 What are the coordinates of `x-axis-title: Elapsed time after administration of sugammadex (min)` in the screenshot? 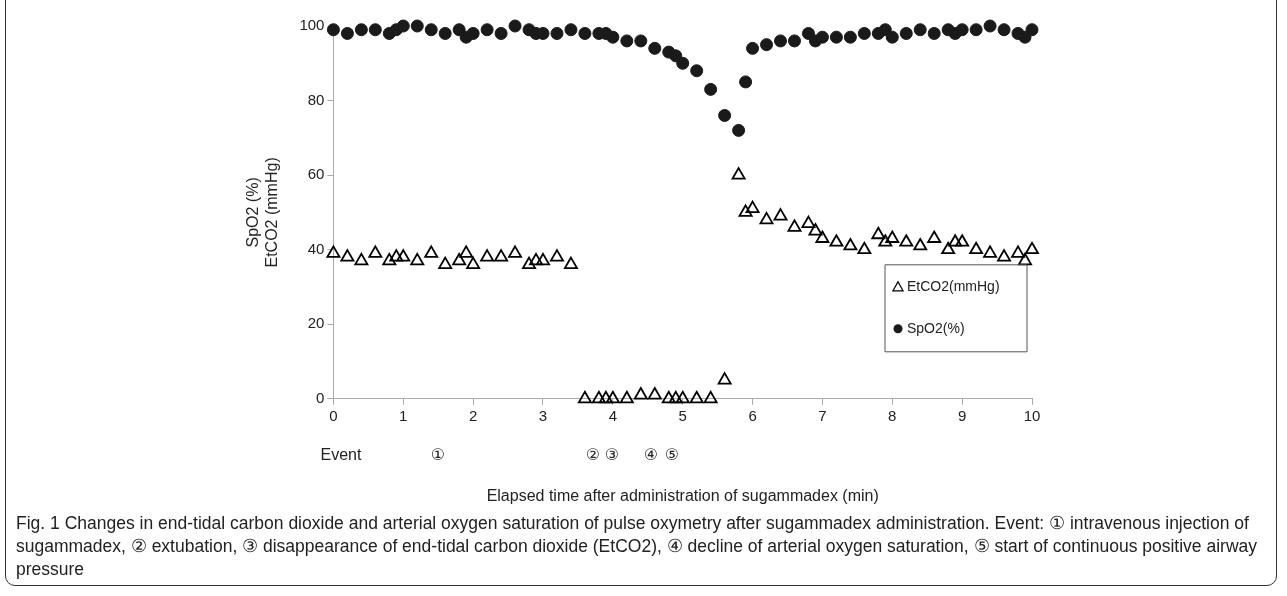 It's located at (682, 495).